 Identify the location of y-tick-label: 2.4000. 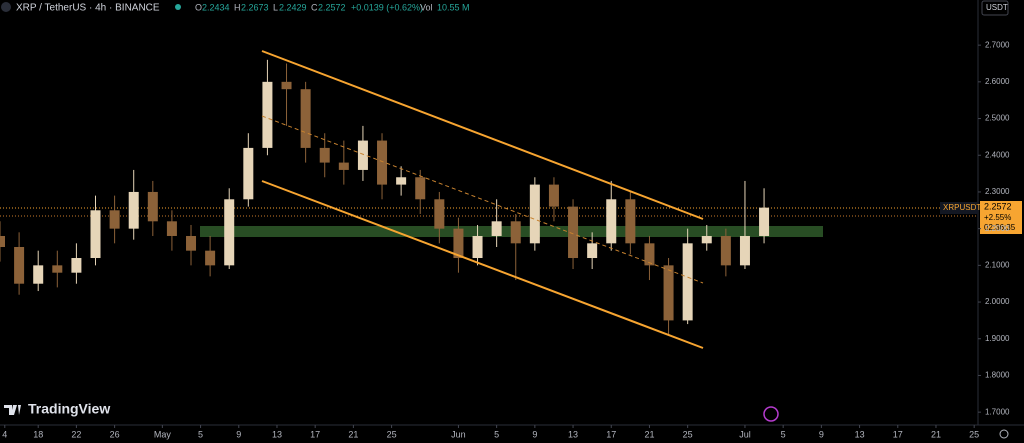
(997, 154).